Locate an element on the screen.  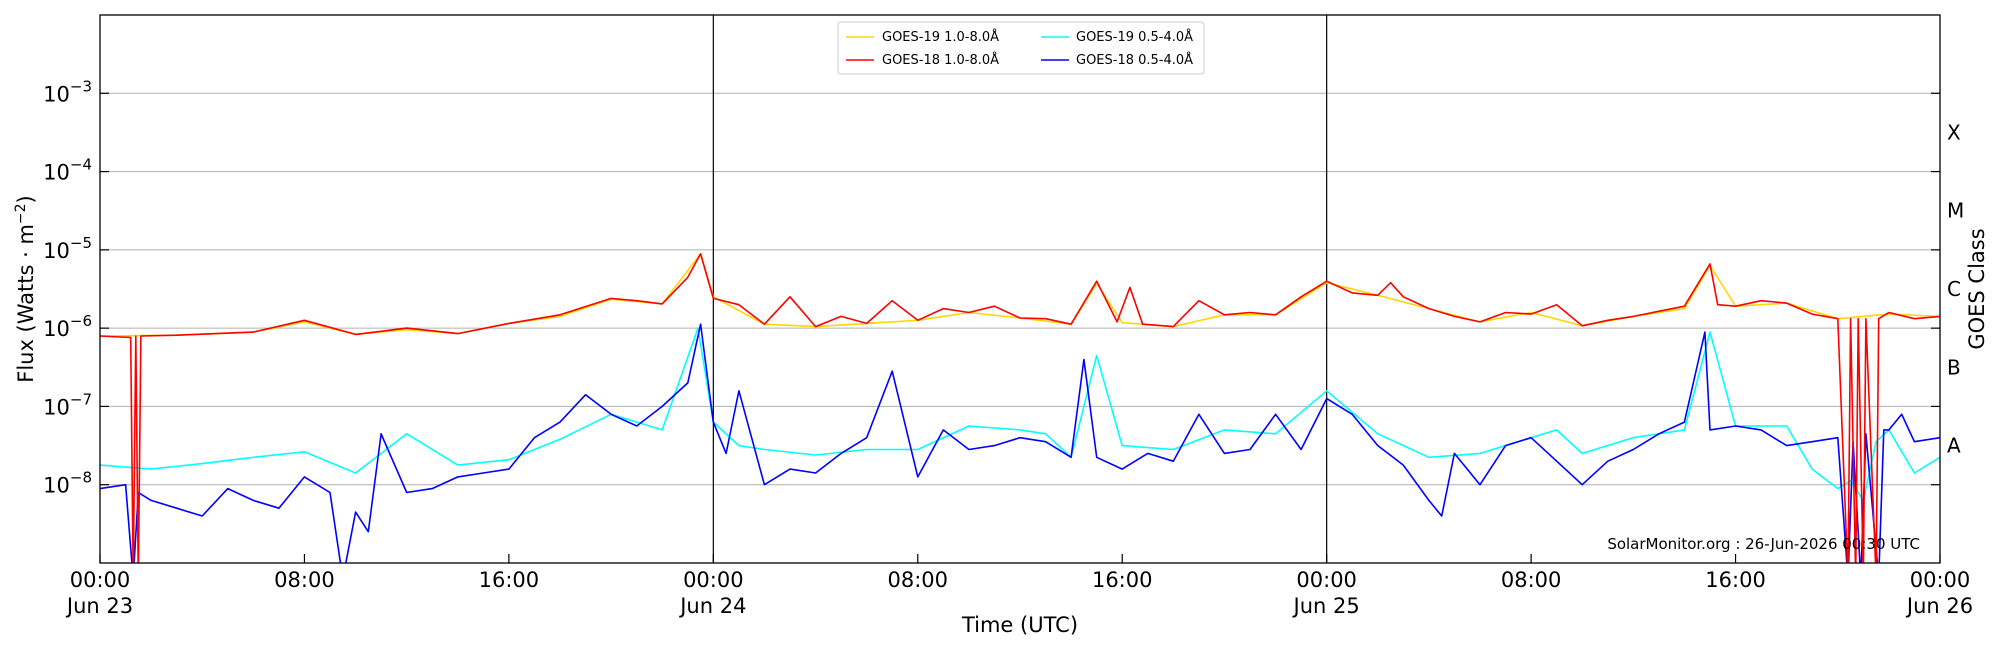
x-tick-date-6: Jun 25 is located at coordinates (1326, 606).